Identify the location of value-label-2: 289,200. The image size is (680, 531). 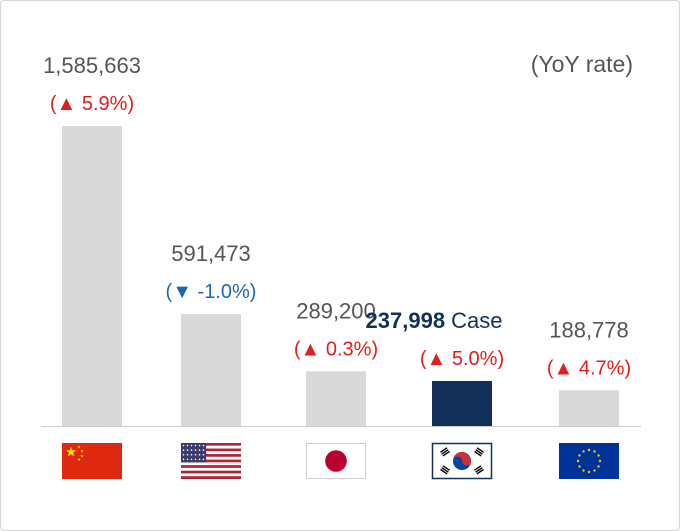
(336, 310).